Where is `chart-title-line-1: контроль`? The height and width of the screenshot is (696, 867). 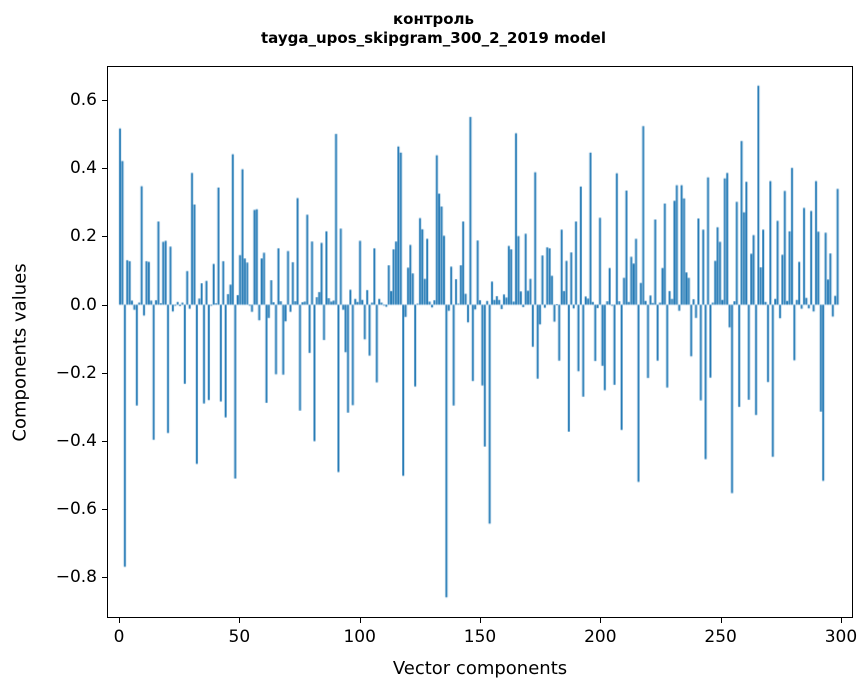 chart-title-line-1: контроль is located at coordinates (433, 19).